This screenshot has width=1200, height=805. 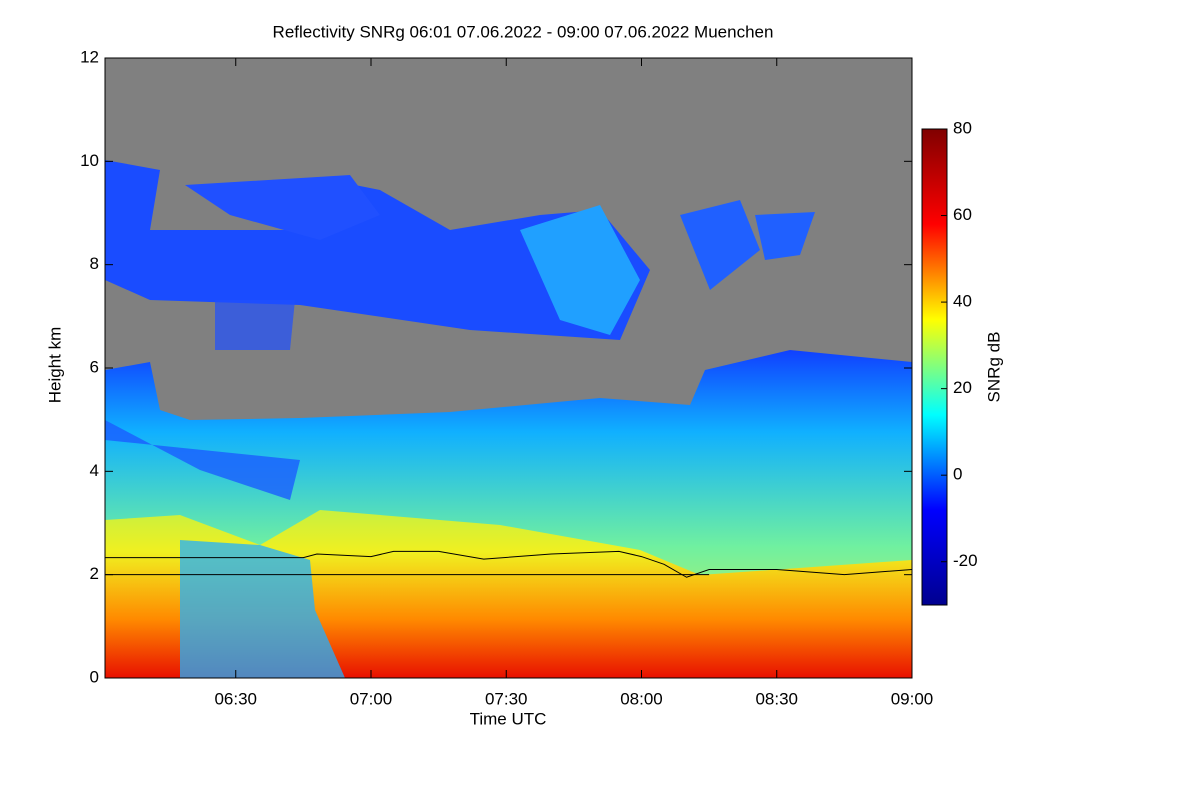 What do you see at coordinates (508, 718) in the screenshot?
I see `x-axis-label: Time UTC` at bounding box center [508, 718].